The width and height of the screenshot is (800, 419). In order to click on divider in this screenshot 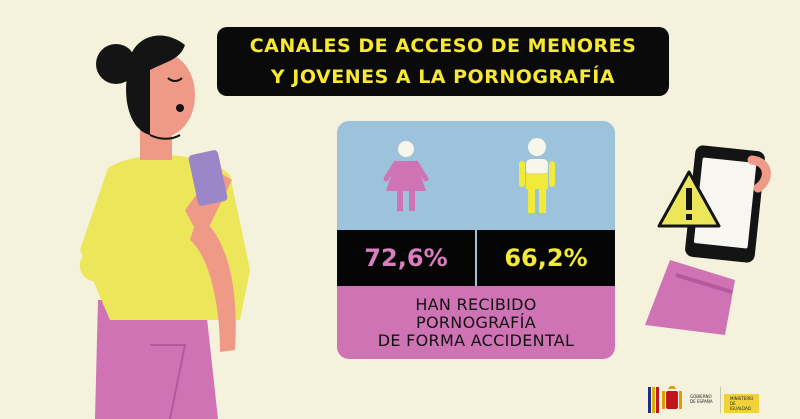, I will do `click(476, 258)`.